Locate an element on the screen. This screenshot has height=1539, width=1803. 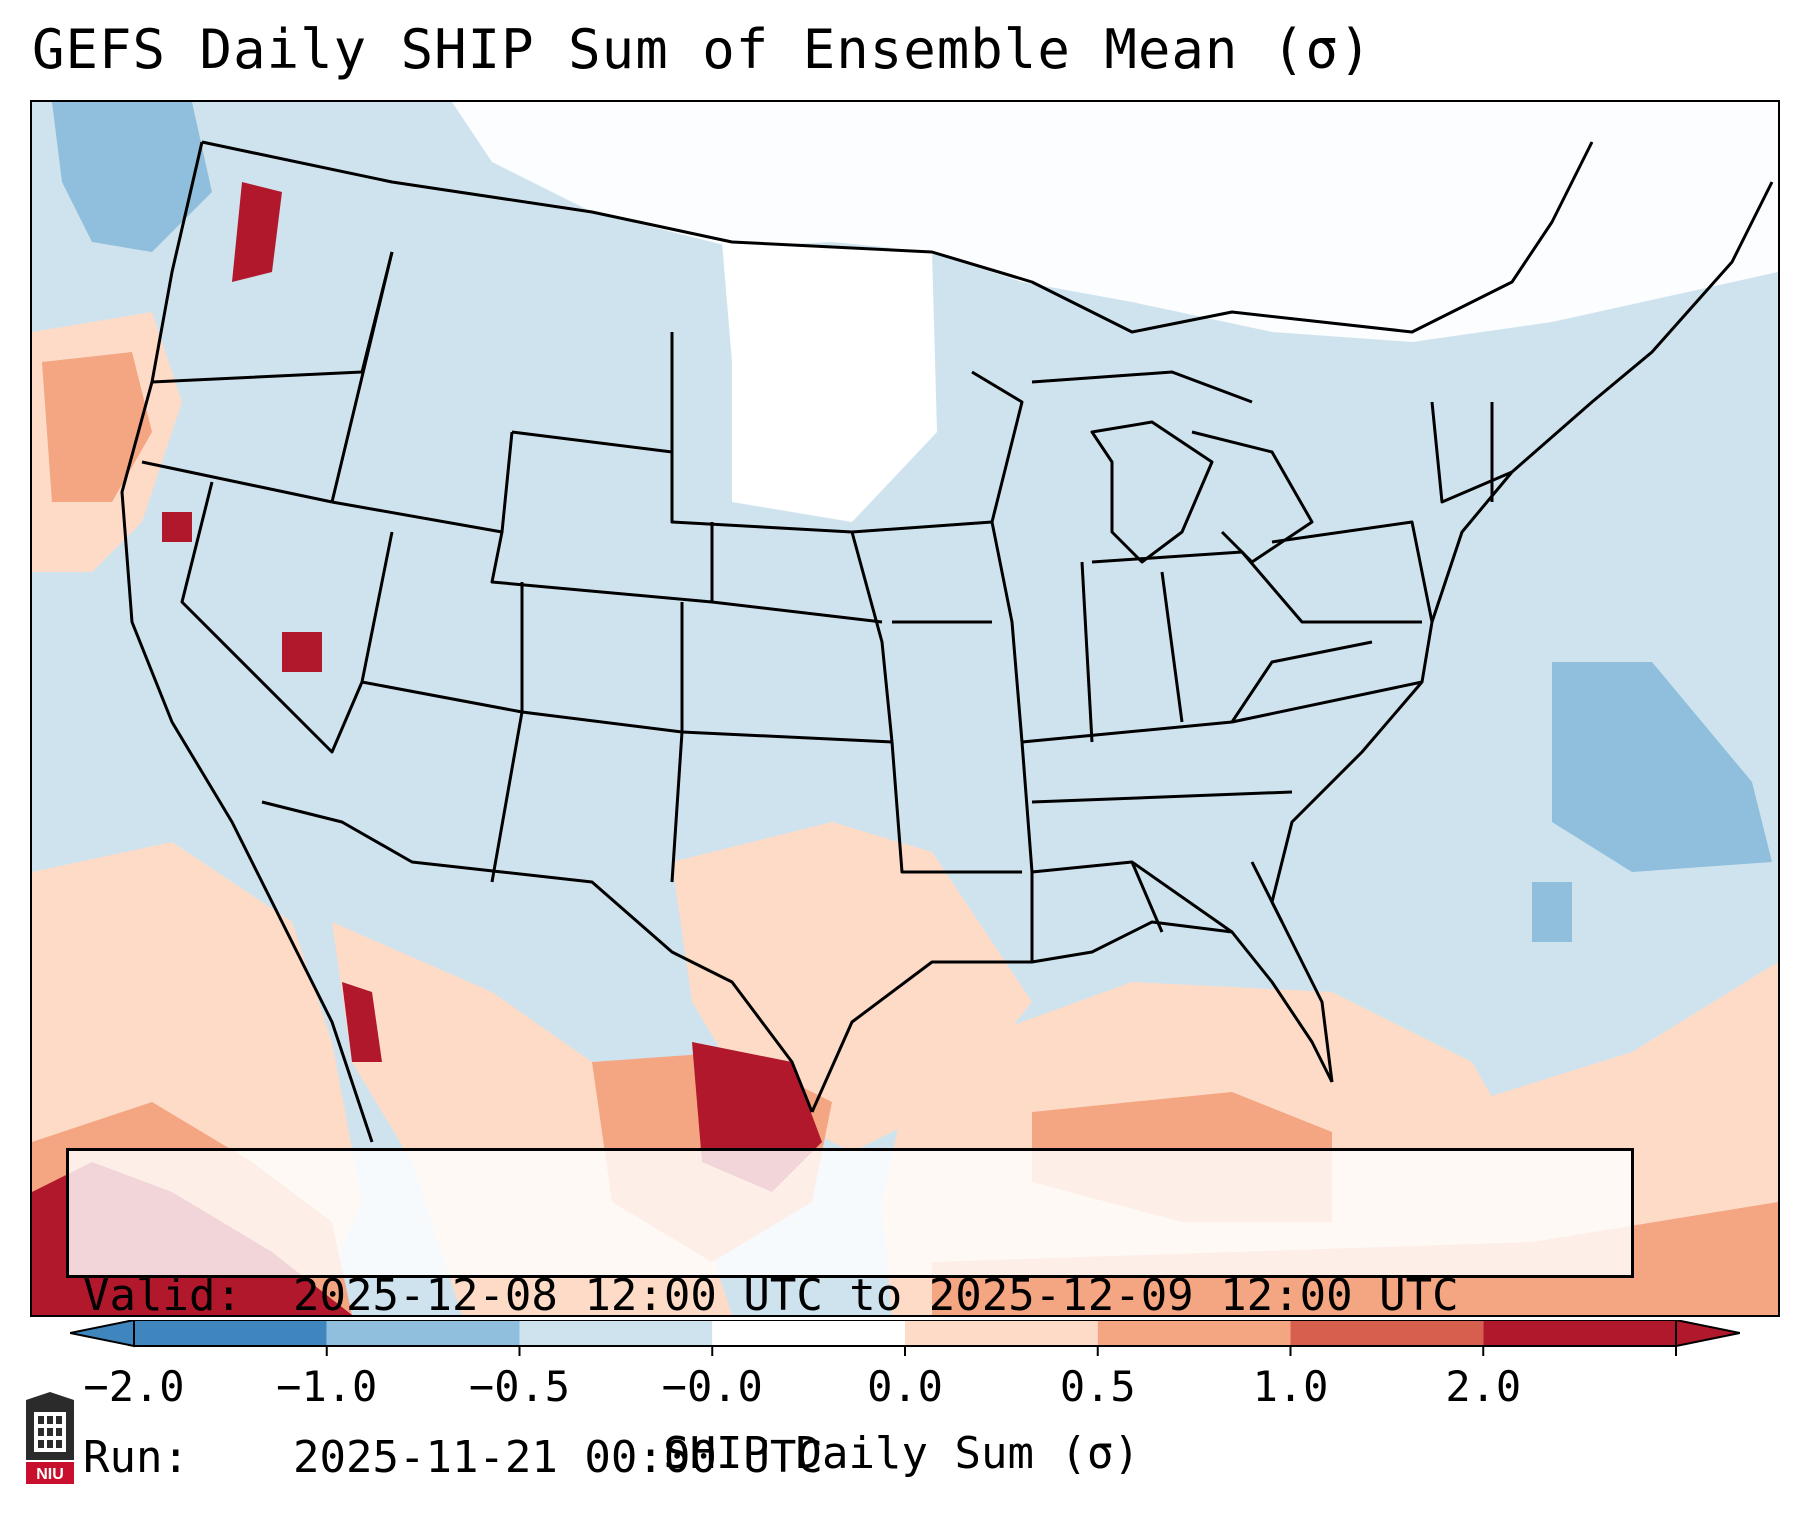
colorbar-tick-label: −0.0 is located at coordinates (712, 1386).